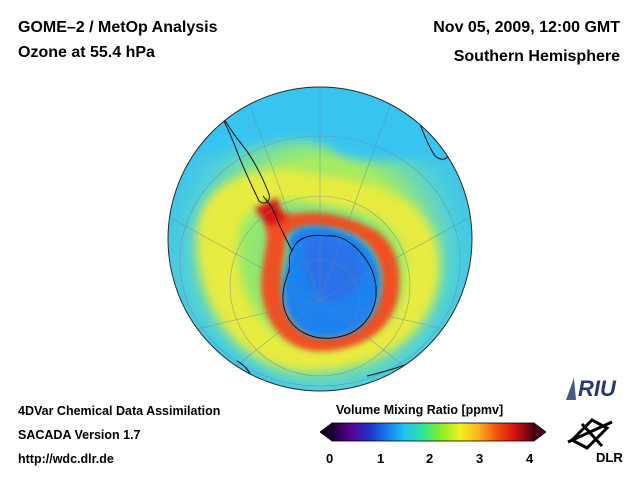 The width and height of the screenshot is (640, 480). I want to click on colorbar-low-arrow, so click(326, 432).